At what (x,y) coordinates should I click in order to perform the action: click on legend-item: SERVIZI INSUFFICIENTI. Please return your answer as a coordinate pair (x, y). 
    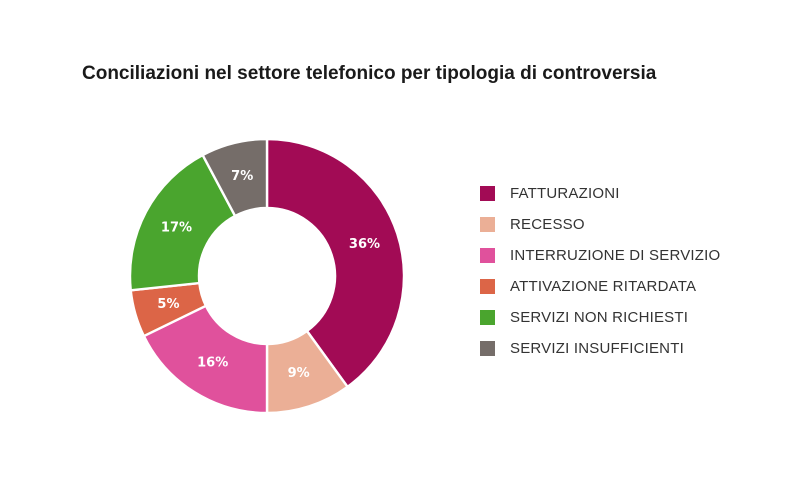
    Looking at the image, I should click on (600, 348).